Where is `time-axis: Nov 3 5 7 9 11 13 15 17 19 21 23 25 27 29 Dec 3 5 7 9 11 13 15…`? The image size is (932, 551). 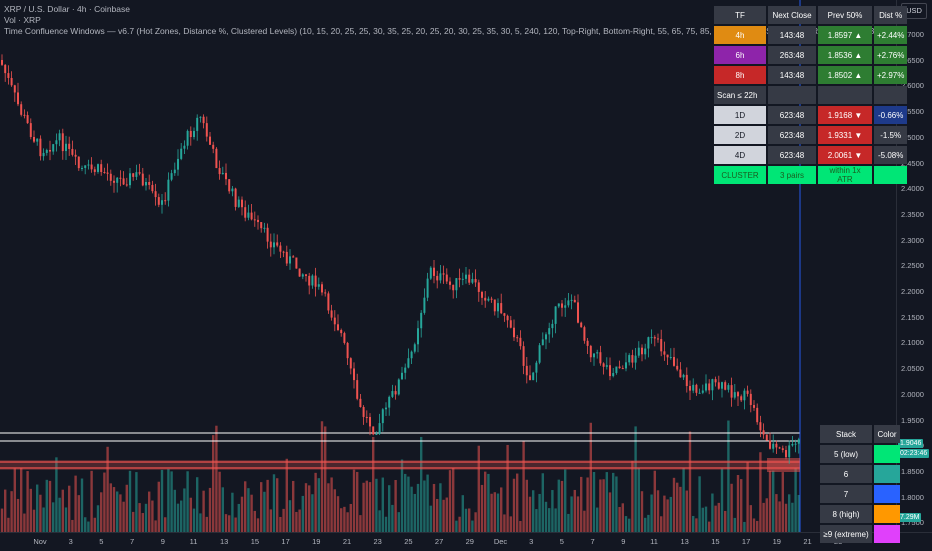 time-axis: Nov 3 5 7 9 11 13 15 17 19 21 23 25 27 29 Dec 3 5 7 9 11 13 15… is located at coordinates (466, 541).